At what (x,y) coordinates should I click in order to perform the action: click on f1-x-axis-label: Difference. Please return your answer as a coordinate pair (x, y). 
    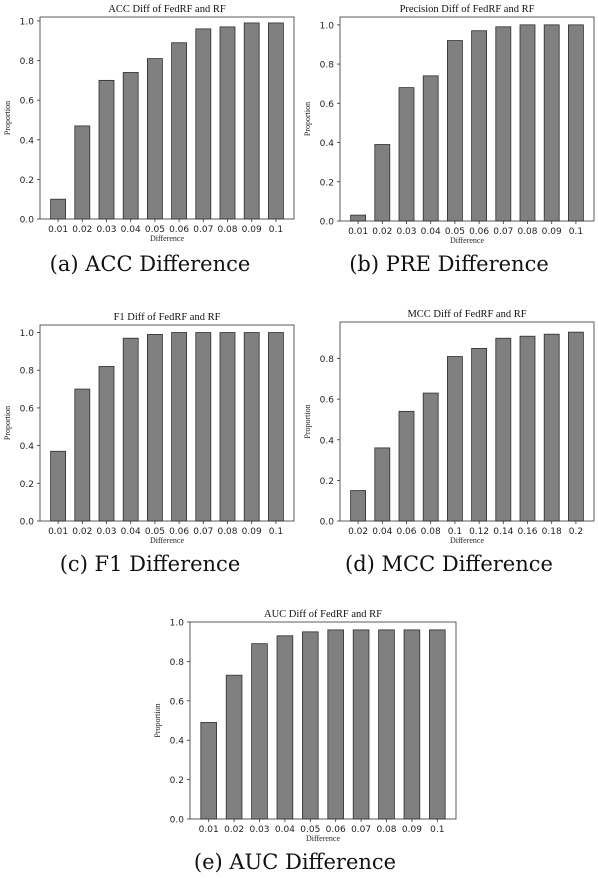
    Looking at the image, I should click on (167, 540).